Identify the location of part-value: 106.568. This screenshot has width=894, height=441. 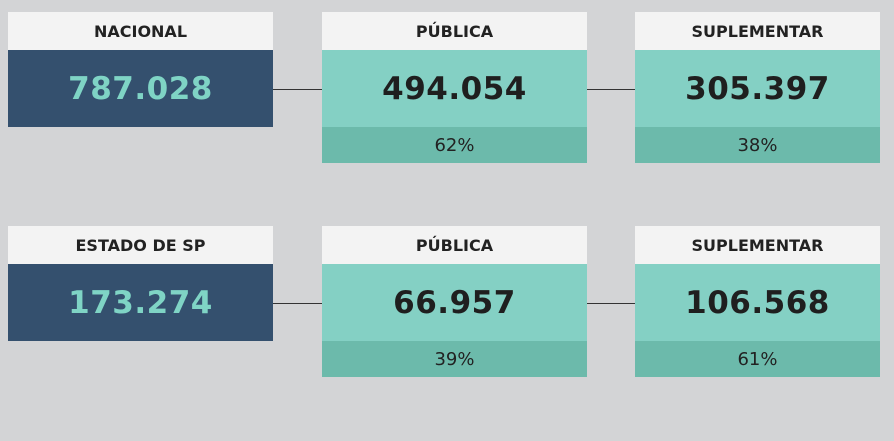
(757, 302).